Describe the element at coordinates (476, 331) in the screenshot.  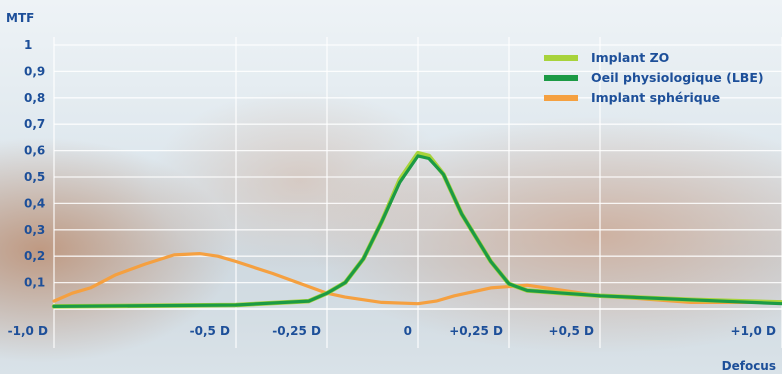
I see `x-tick-label: +0,25 D` at that location.